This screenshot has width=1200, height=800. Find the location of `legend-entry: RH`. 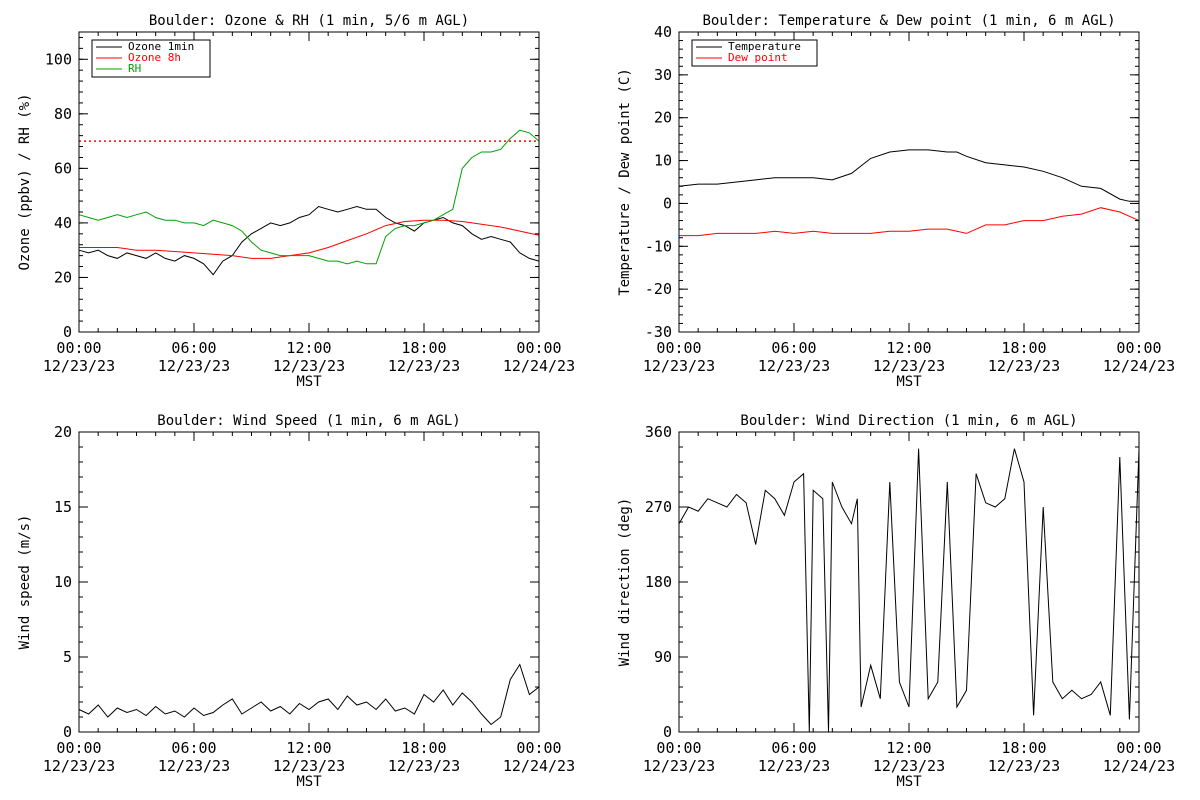

legend-entry: RH is located at coordinates (134, 68).